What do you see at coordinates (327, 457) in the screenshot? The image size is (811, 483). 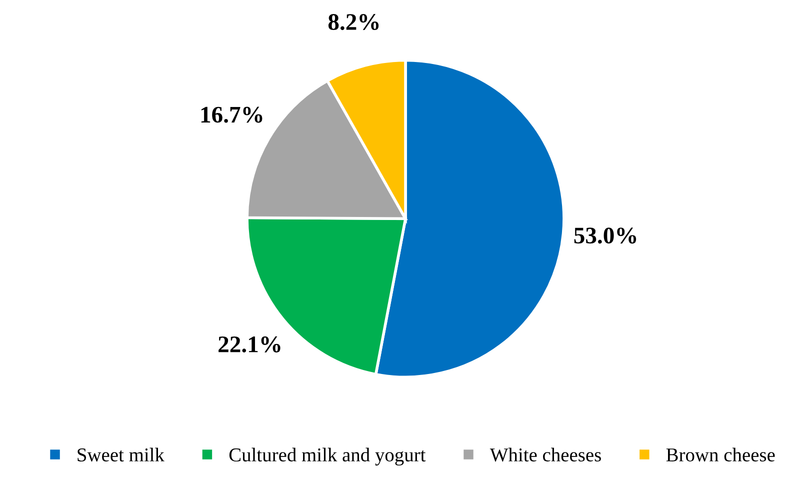 I see `legend-label: Cultured milk and yogurt` at bounding box center [327, 457].